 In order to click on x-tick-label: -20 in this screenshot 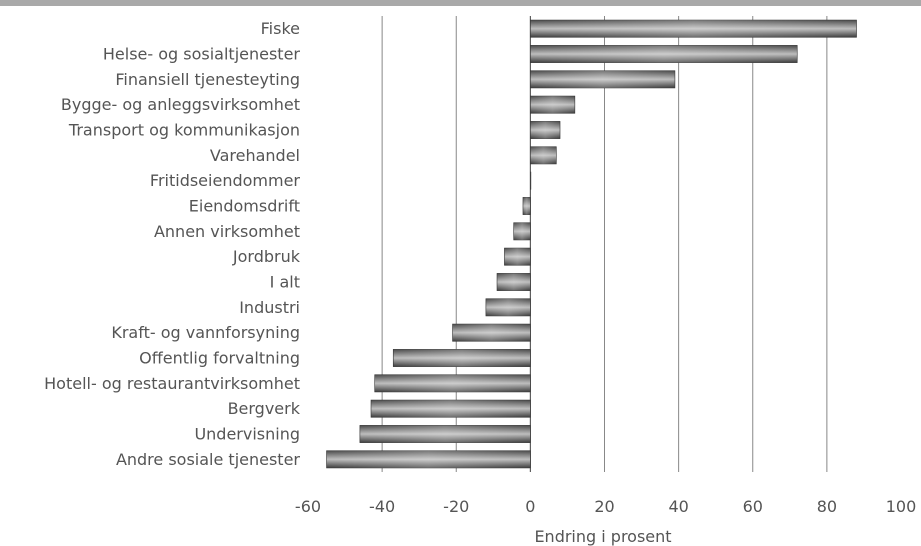, I will do `click(456, 506)`.